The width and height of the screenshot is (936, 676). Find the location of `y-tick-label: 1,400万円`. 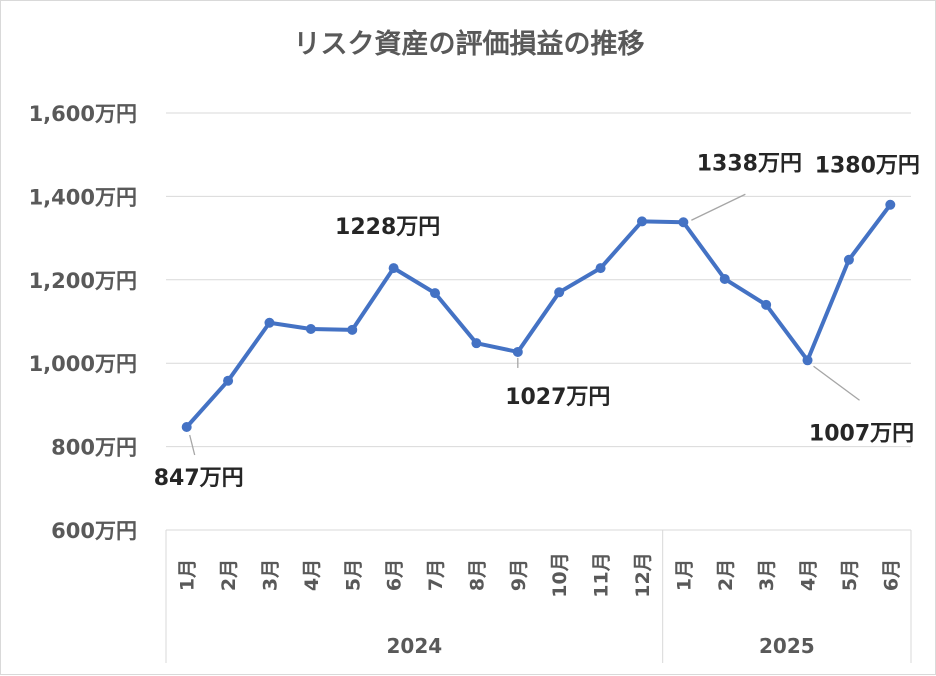

y-tick-label: 1,400万円 is located at coordinates (83, 197).